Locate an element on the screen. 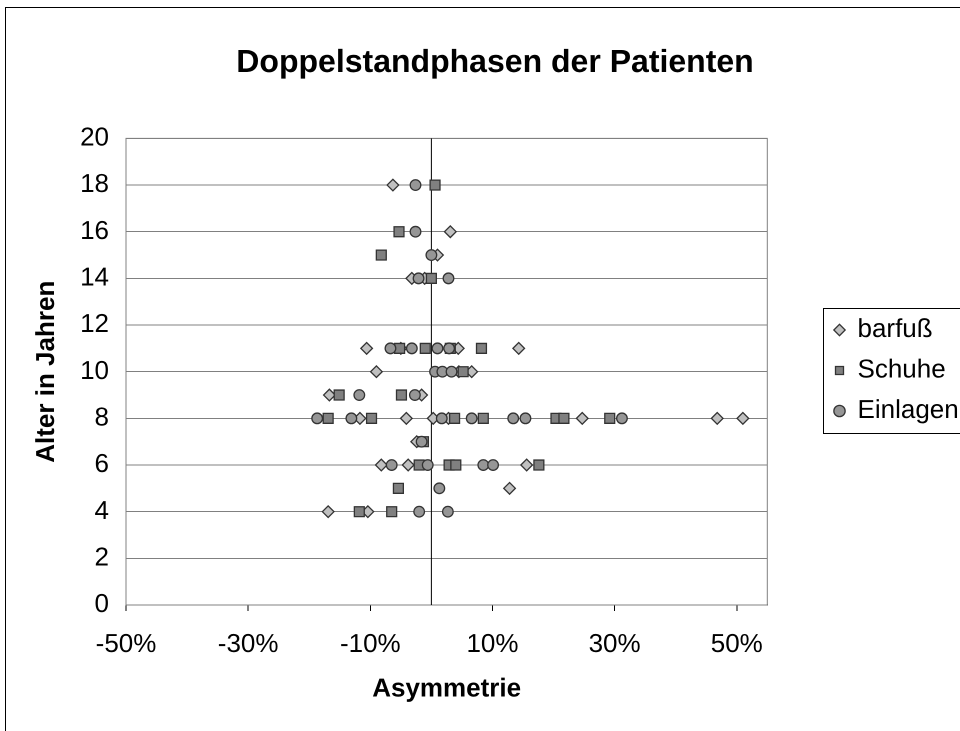  y-tick-label: 18 is located at coordinates (94, 183).